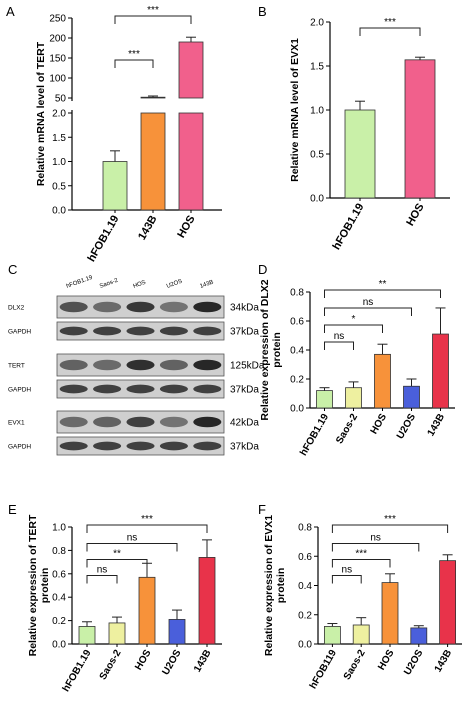  What do you see at coordinates (19, 390) in the screenshot?
I see `blot-protein-label: GAPDH` at bounding box center [19, 390].